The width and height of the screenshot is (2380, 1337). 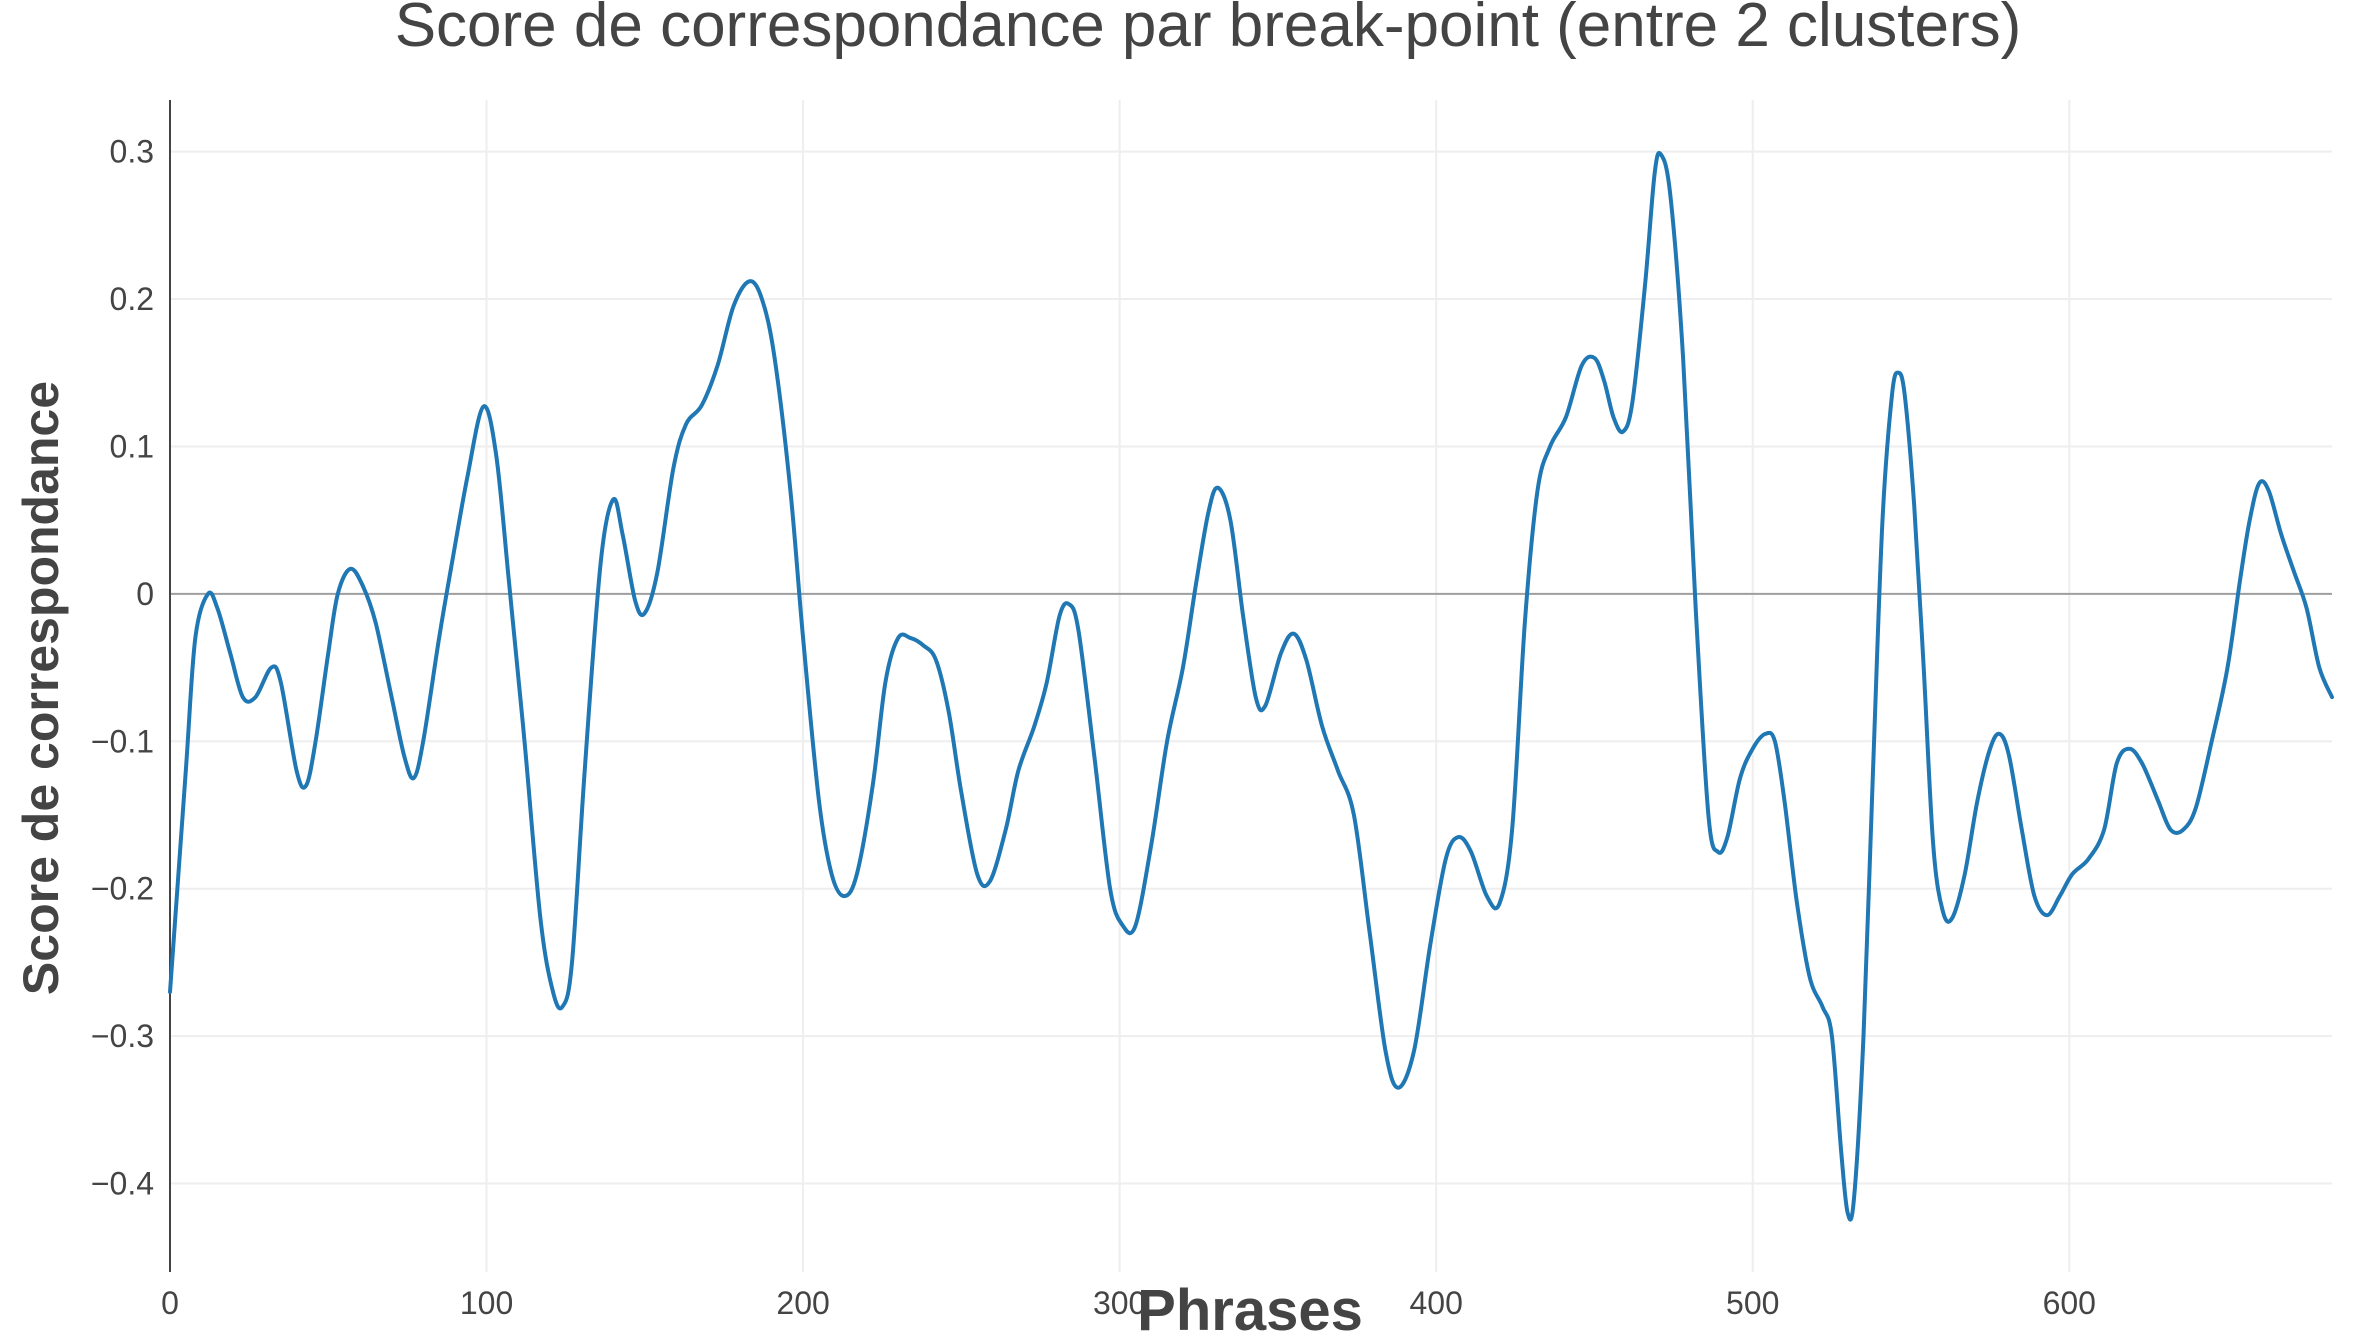 What do you see at coordinates (122, 741) in the screenshot?
I see `y-tick-label: −0.1` at bounding box center [122, 741].